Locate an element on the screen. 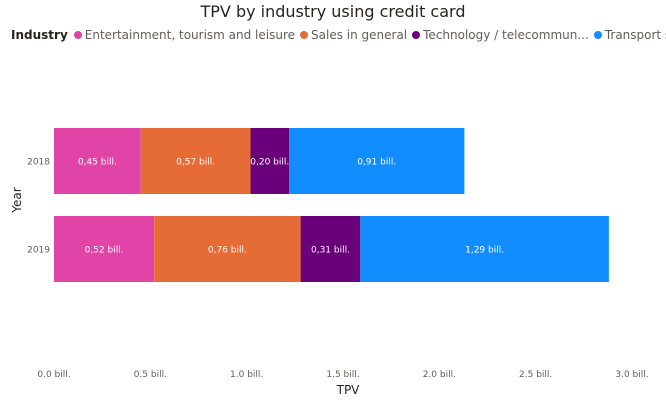 The height and width of the screenshot is (401, 666). x-axis-title: TPV is located at coordinates (348, 390).